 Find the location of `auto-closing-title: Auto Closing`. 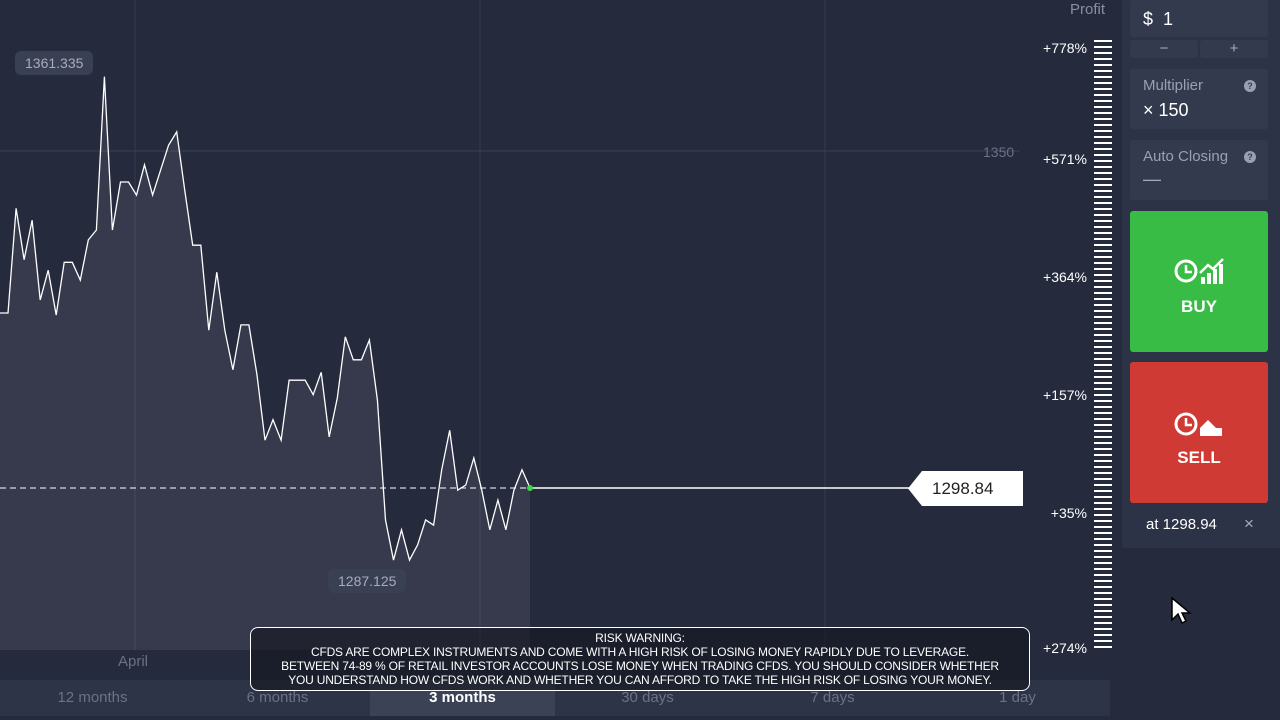

auto-closing-title: Auto Closing is located at coordinates (1186, 156).